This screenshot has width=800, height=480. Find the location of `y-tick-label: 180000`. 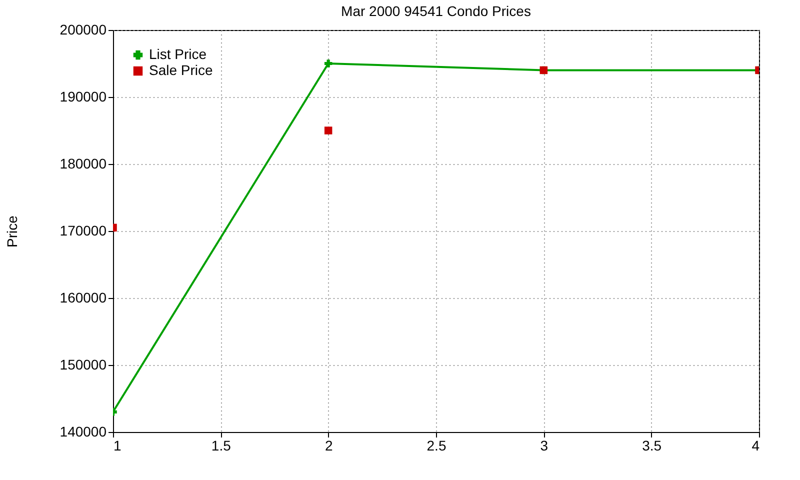

y-tick-label: 180000 is located at coordinates (83, 164).